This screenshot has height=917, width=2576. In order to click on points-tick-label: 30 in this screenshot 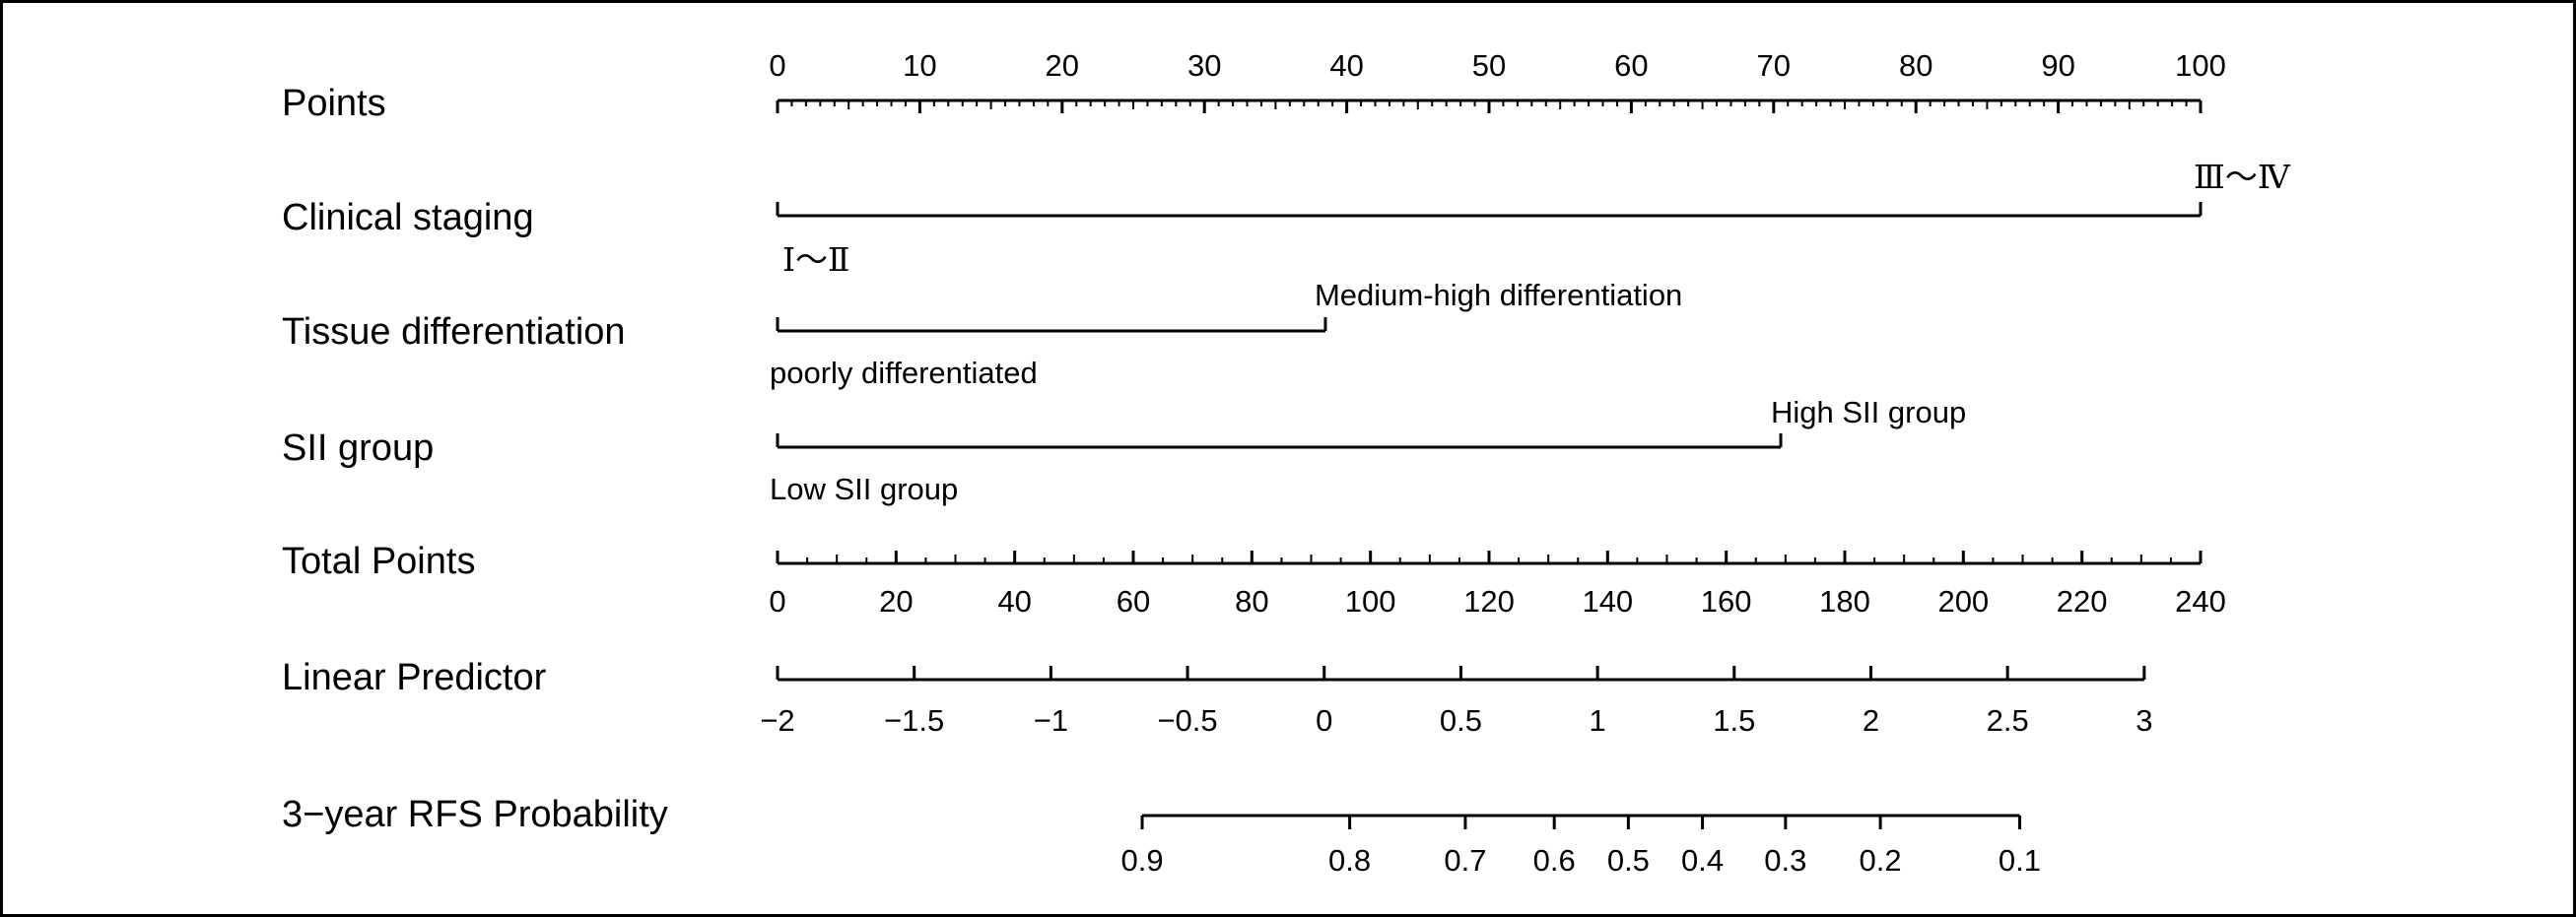, I will do `click(1204, 65)`.